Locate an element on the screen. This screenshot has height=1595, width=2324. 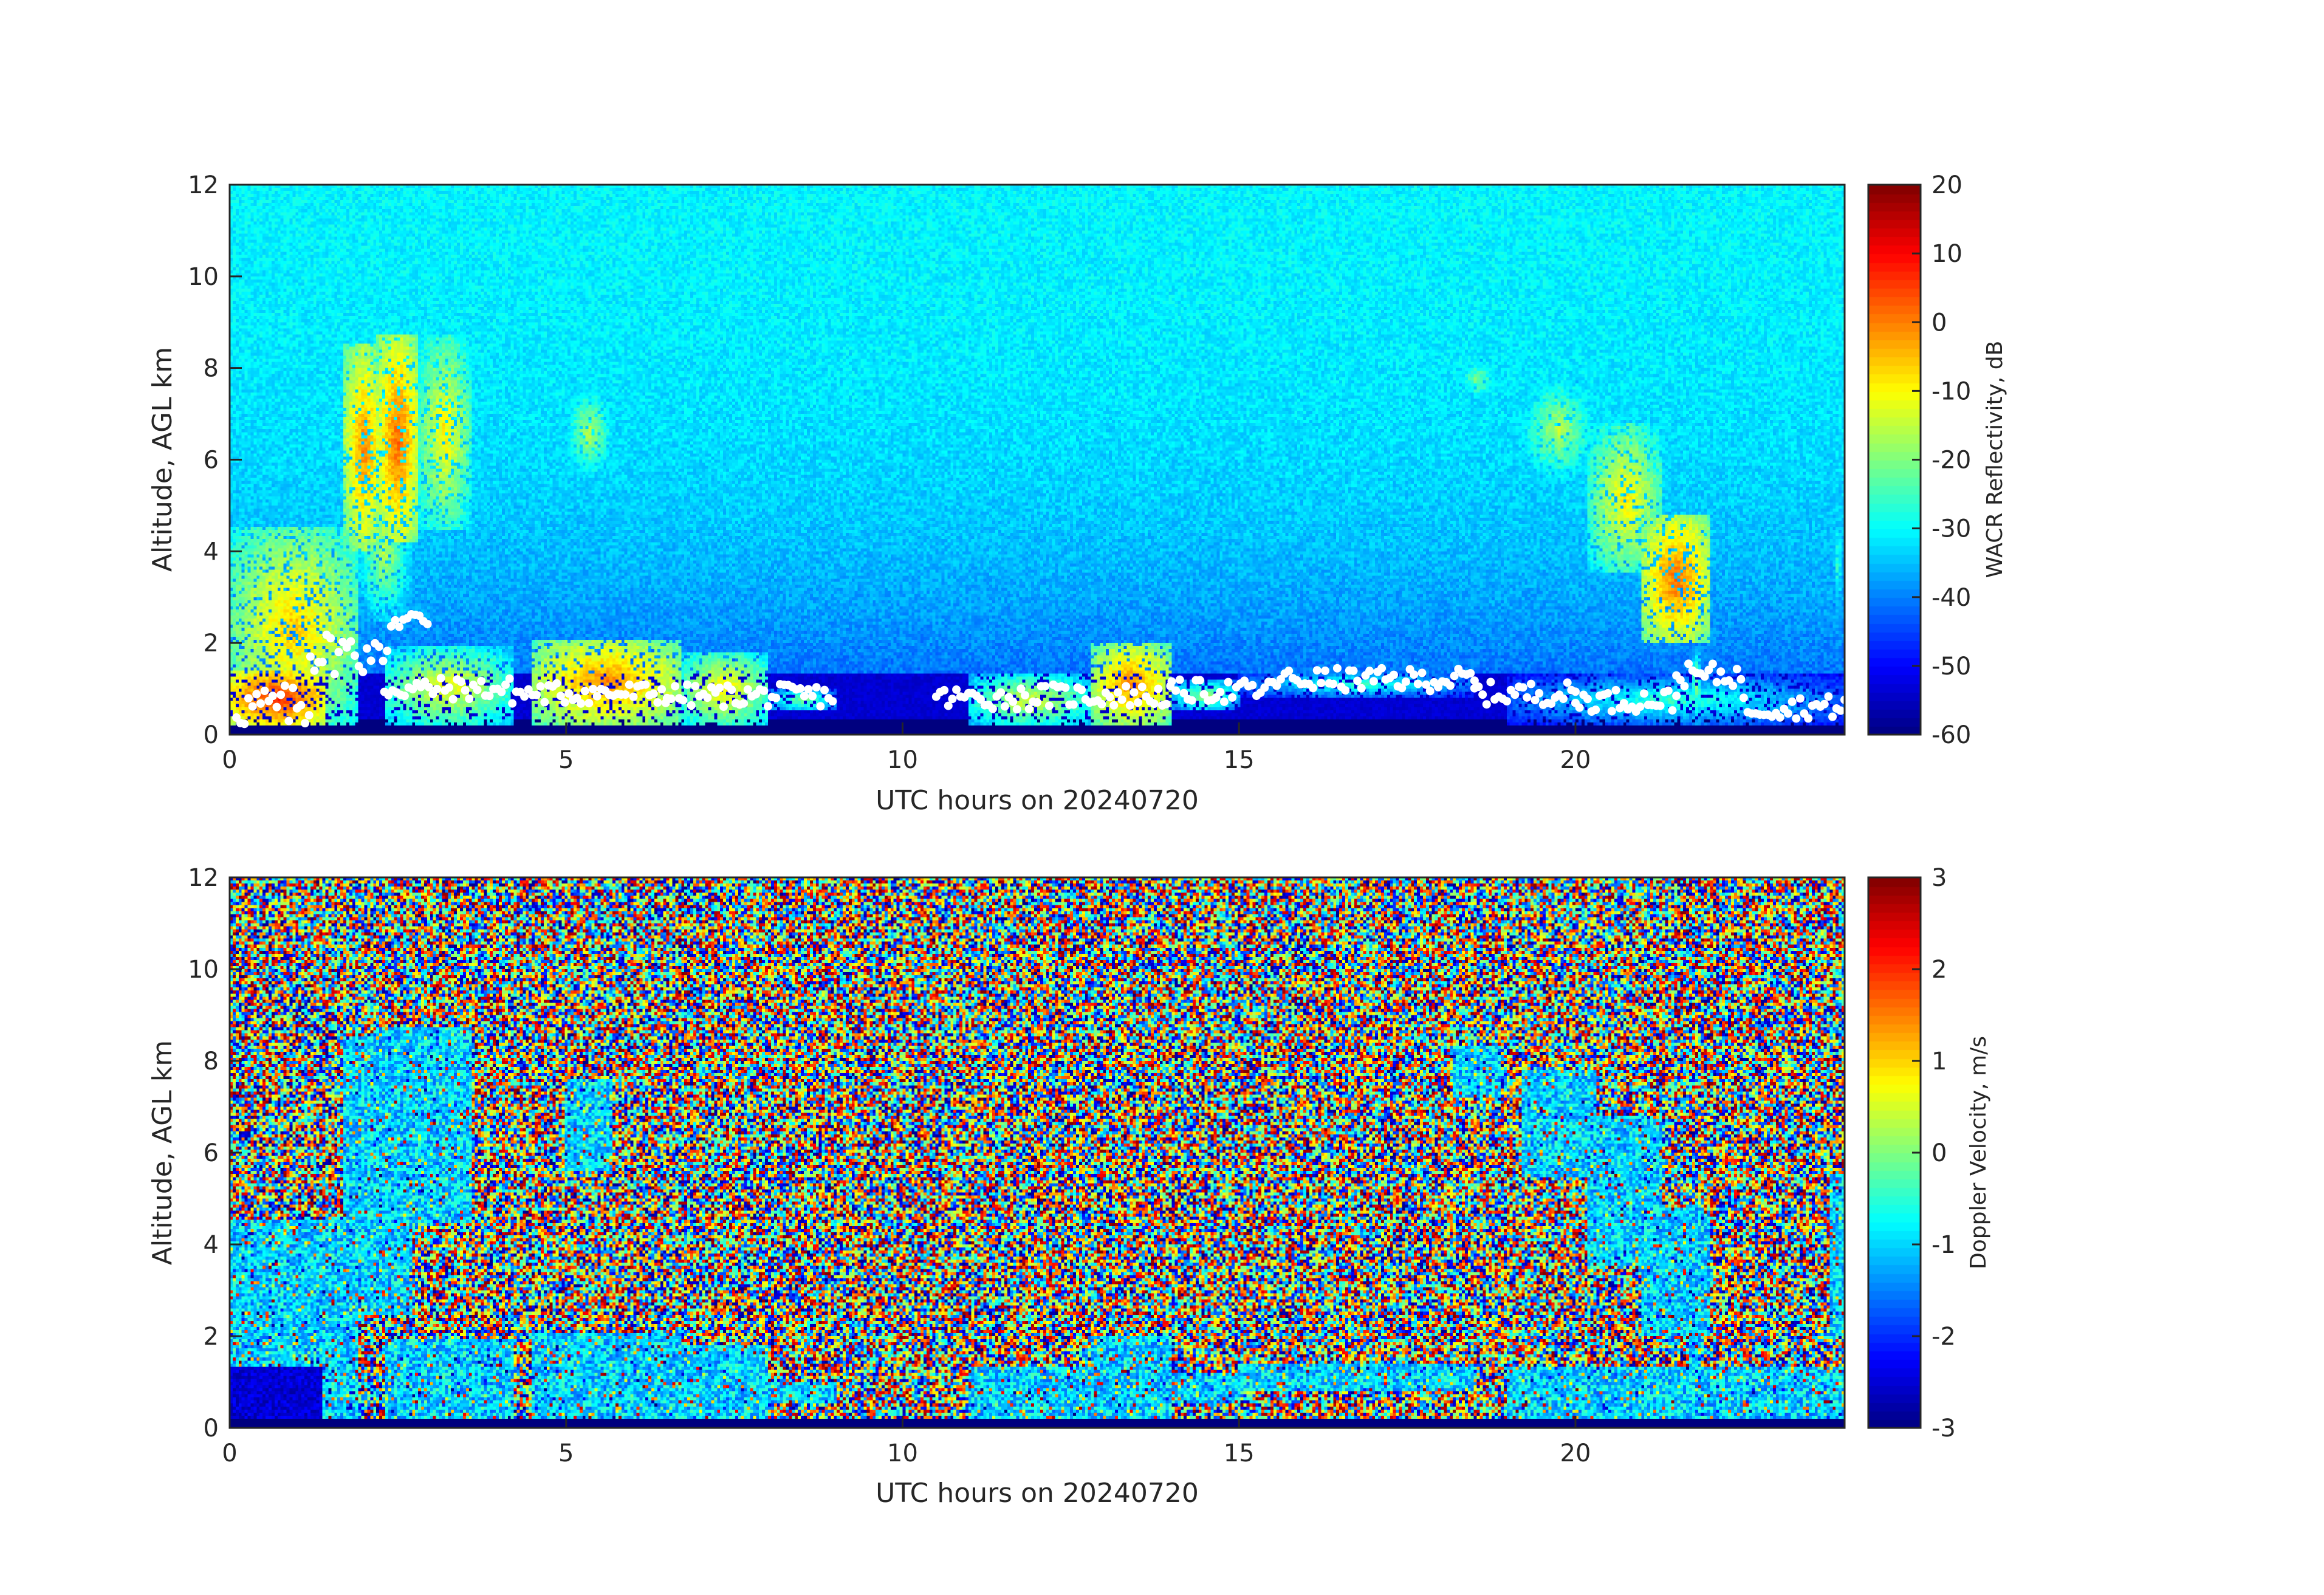
x-tick-label: 20 is located at coordinates (1575, 760).